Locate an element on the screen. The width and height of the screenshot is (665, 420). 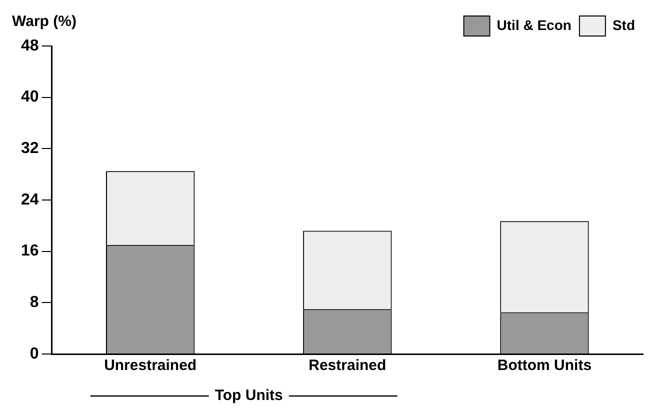
y-tick-label: 24 is located at coordinates (30, 199).